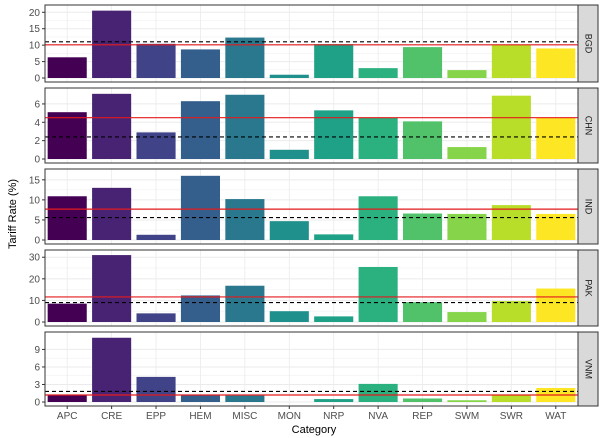  What do you see at coordinates (35, 180) in the screenshot?
I see `y-tick-label: 15` at bounding box center [35, 180].